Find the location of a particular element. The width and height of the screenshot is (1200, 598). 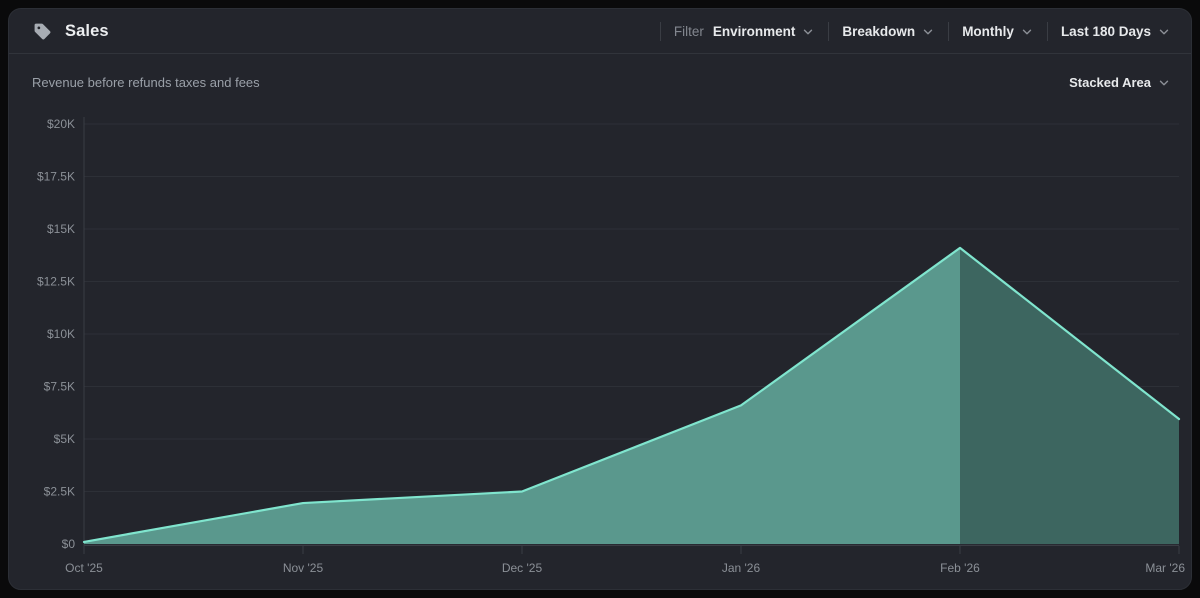

widget-title: Sales is located at coordinates (87, 30).